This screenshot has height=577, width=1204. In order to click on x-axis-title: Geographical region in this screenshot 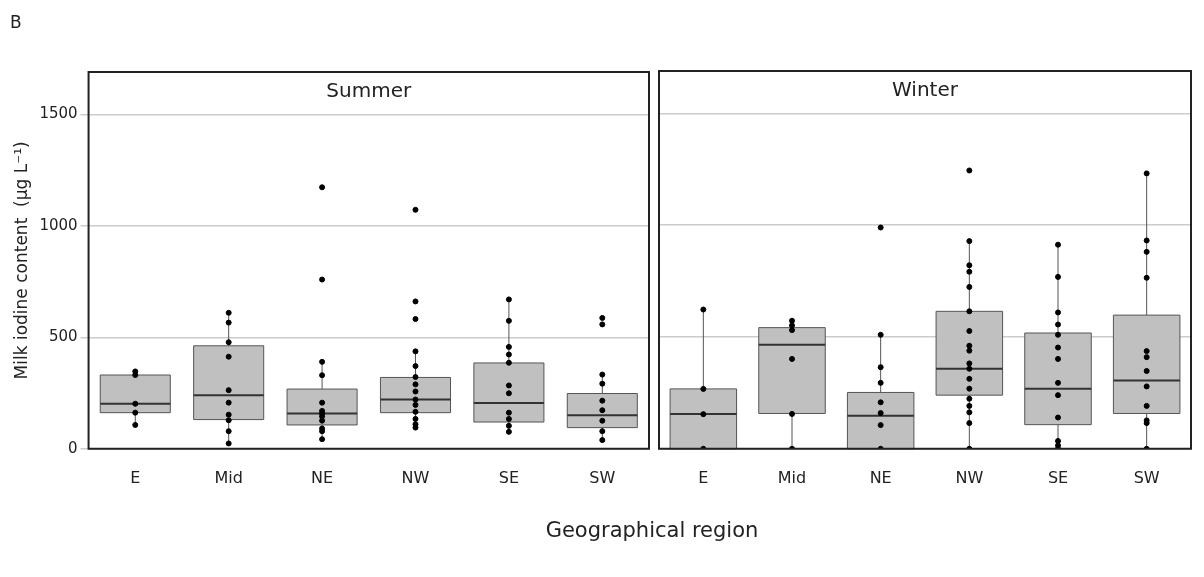, I will do `click(652, 530)`.